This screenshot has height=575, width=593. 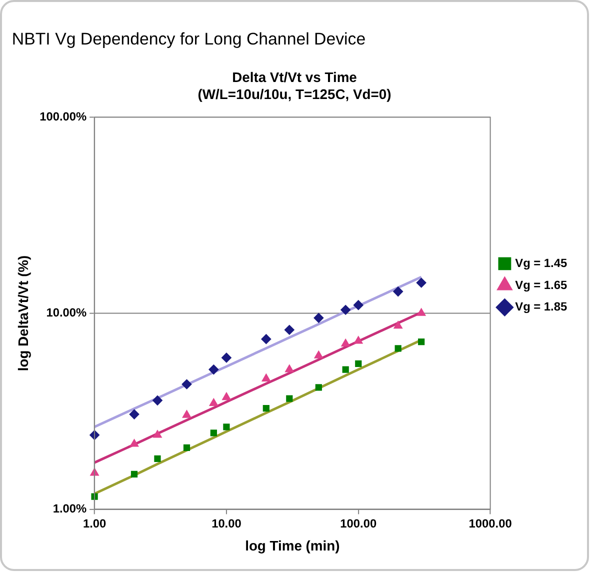 What do you see at coordinates (295, 85) in the screenshot?
I see `chart-subtitle: Delta Vt/Vt vs Time (W/L=10u/10u, T=125C, Vd=0)` at bounding box center [295, 85].